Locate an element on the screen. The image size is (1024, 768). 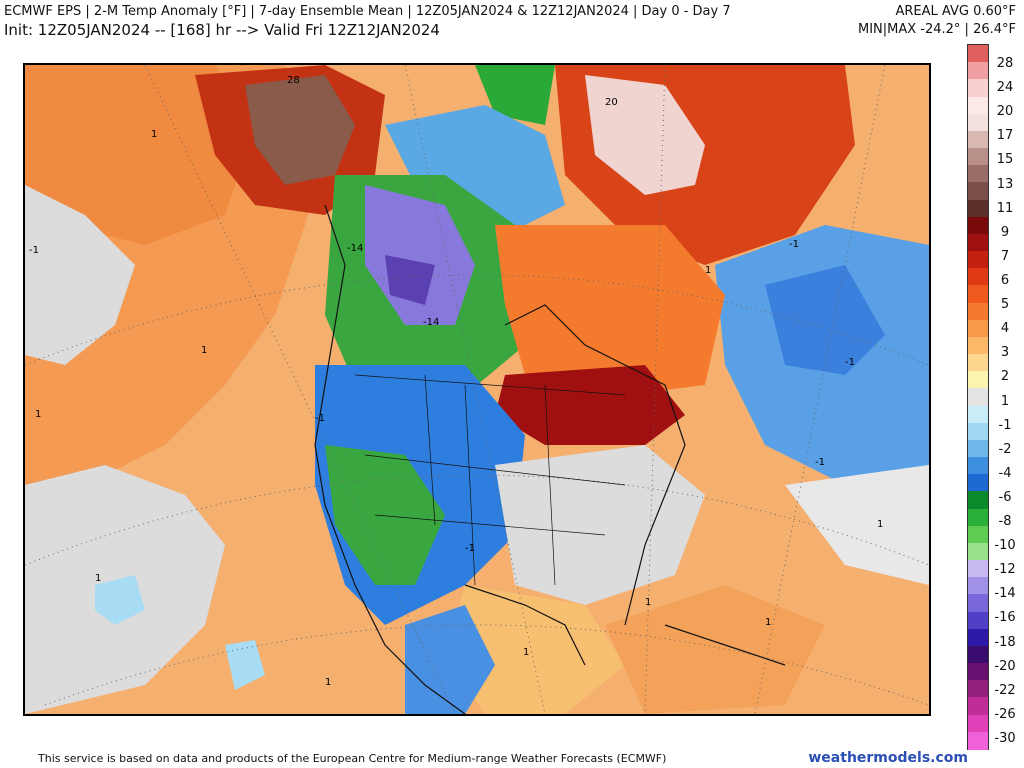
colorbar-tick-label: -4 is located at coordinates (1005, 473).